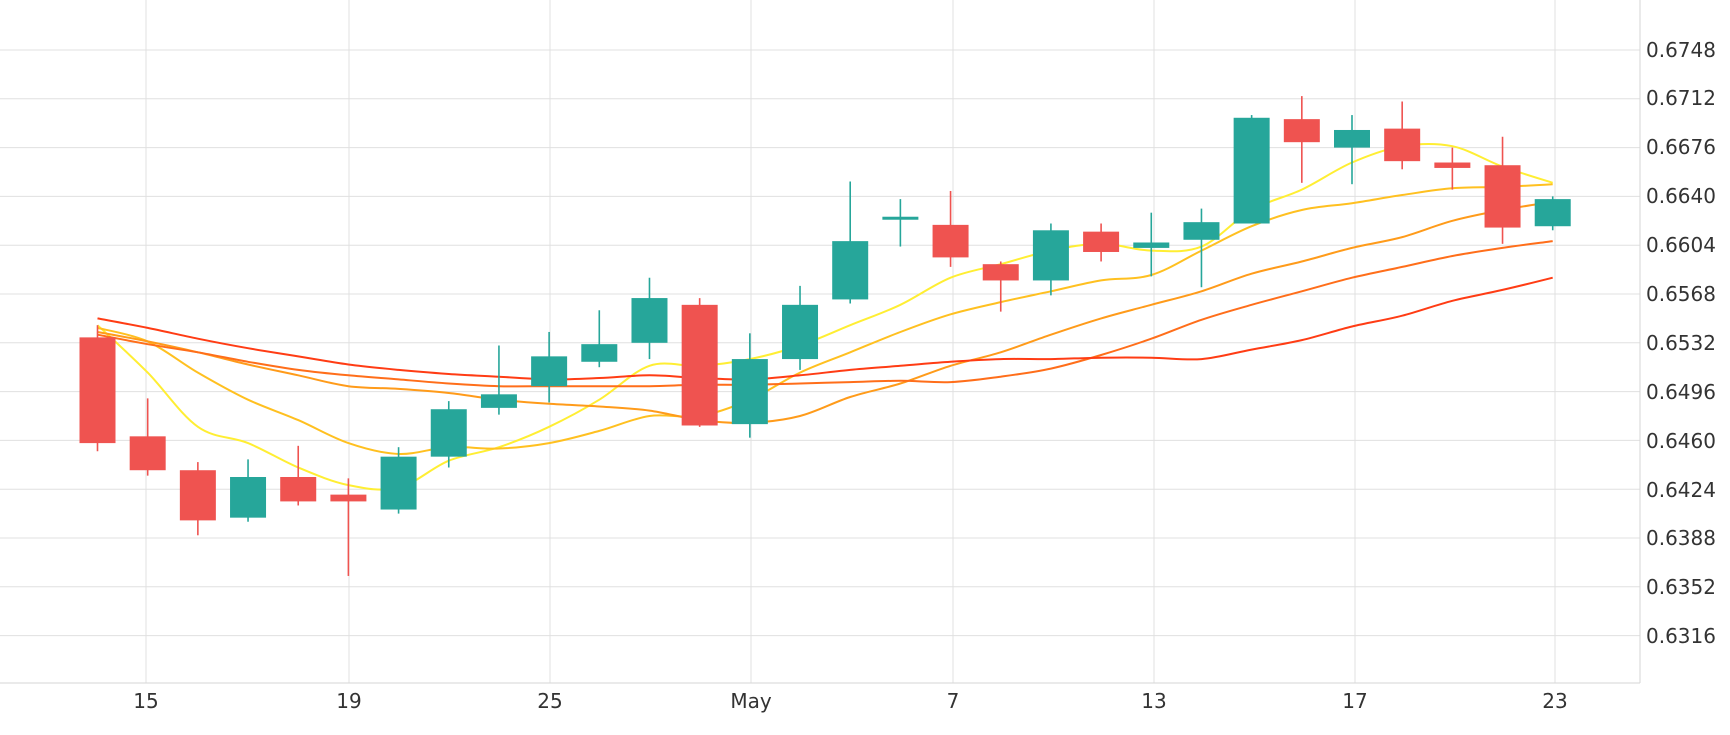 The width and height of the screenshot is (1730, 735). What do you see at coordinates (1681, 441) in the screenshot?
I see `y-tick-label: 0.6460` at bounding box center [1681, 441].